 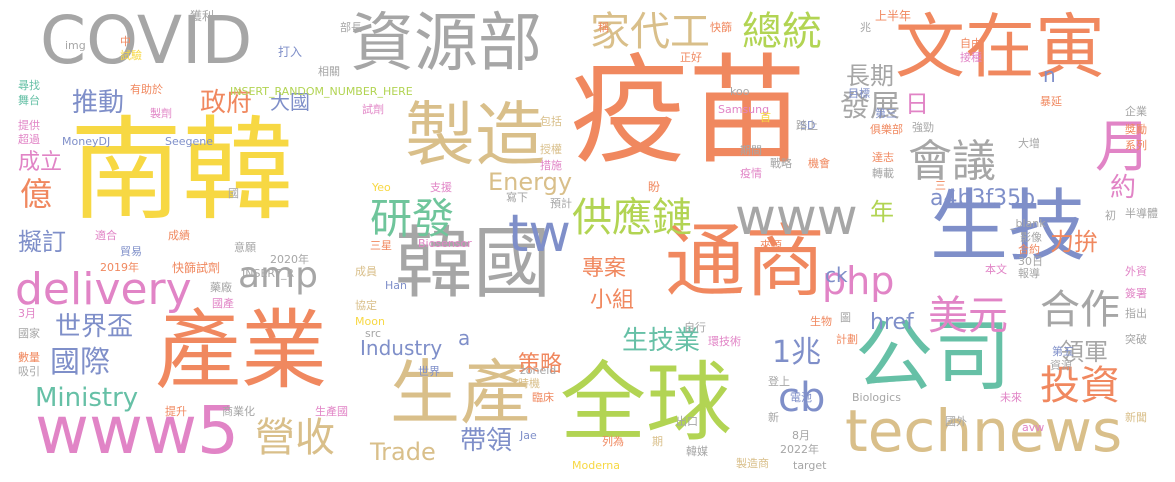 I want to click on word: 大增, so click(x=1029, y=143).